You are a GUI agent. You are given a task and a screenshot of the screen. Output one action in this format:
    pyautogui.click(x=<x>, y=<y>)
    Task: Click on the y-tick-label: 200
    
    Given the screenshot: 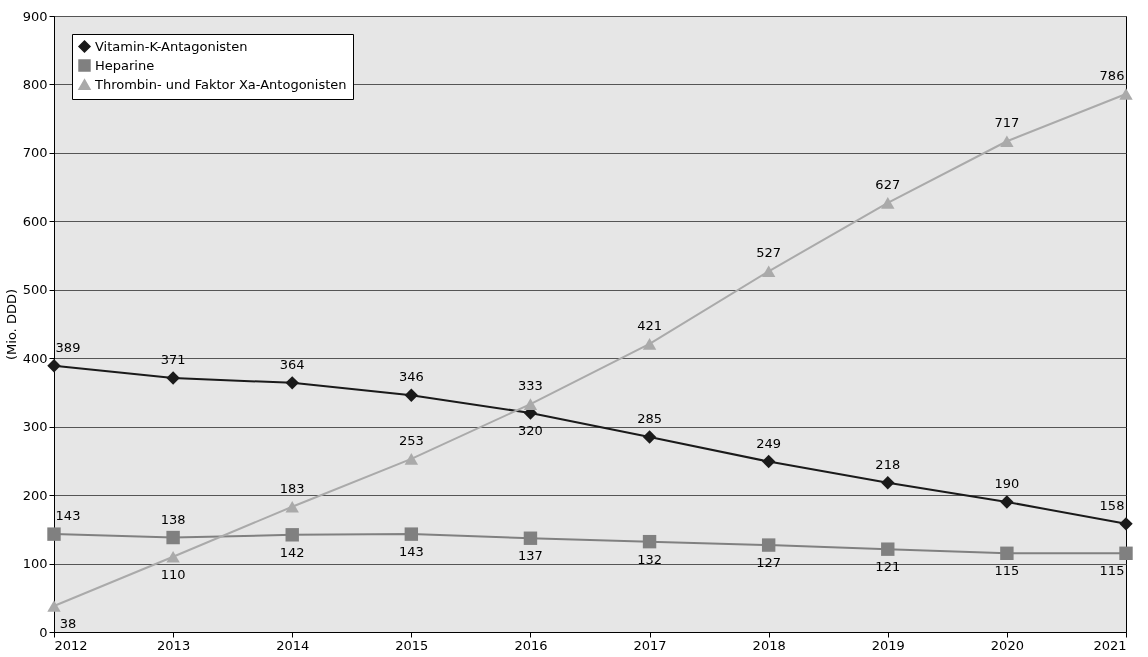 What is the action you would take?
    pyautogui.click(x=35, y=495)
    